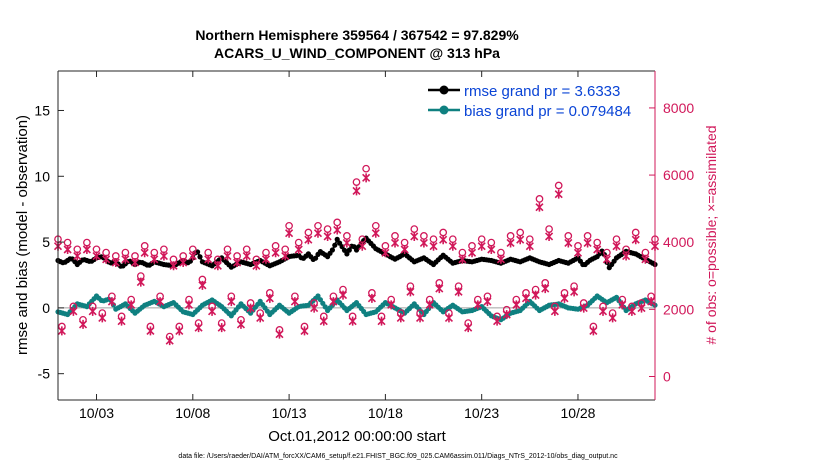 The height and width of the screenshot is (475, 830). Describe the element at coordinates (357, 436) in the screenshot. I see `x-axis-label: Oct.01,2012 00:00:00 start` at that location.